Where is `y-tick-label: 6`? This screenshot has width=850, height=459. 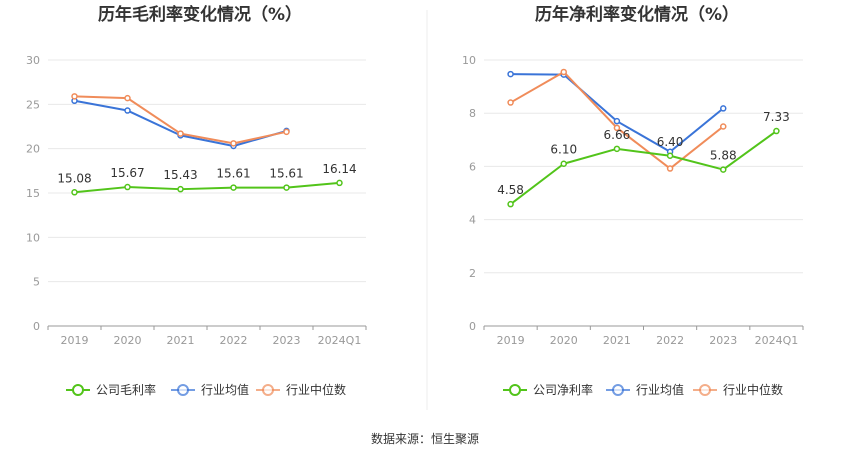 y-tick-label: 6 is located at coordinates (472, 166).